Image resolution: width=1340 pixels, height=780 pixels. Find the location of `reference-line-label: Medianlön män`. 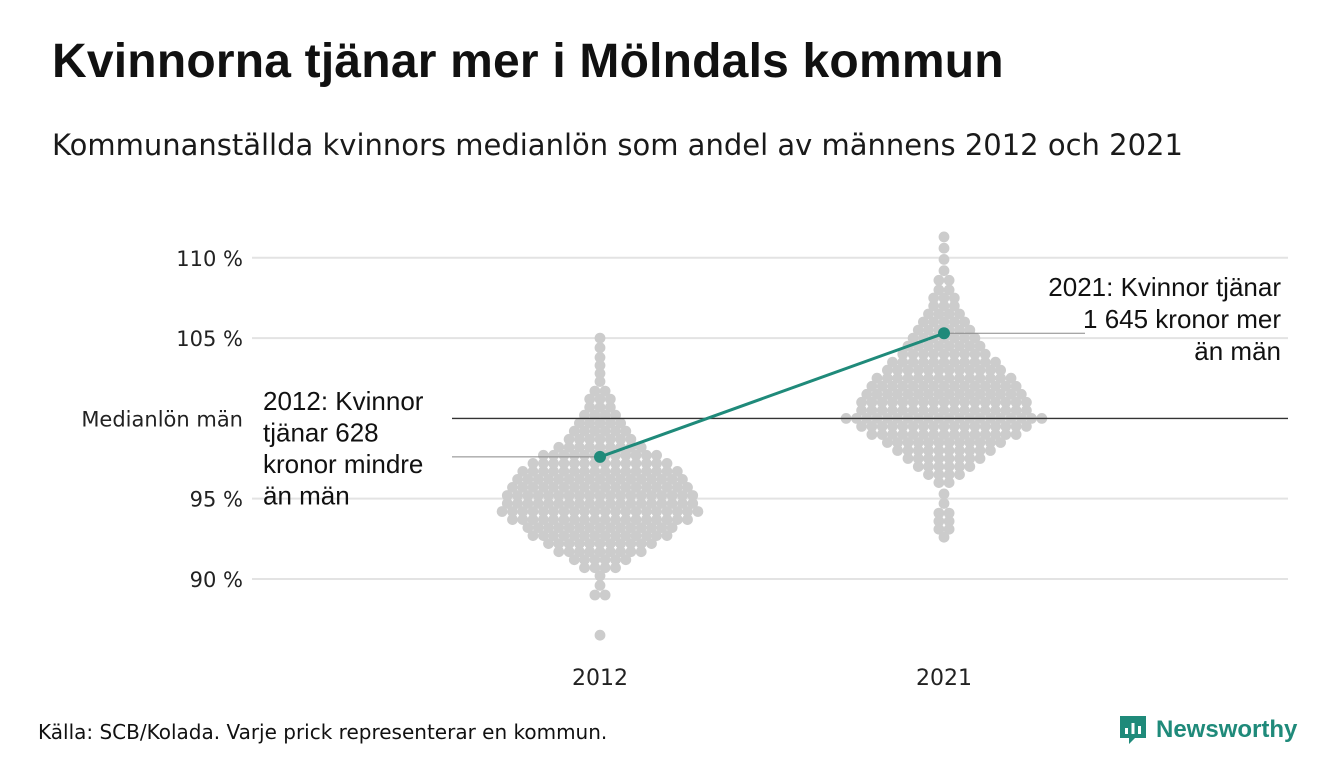

reference-line-label: Medianlön män is located at coordinates (162, 419).